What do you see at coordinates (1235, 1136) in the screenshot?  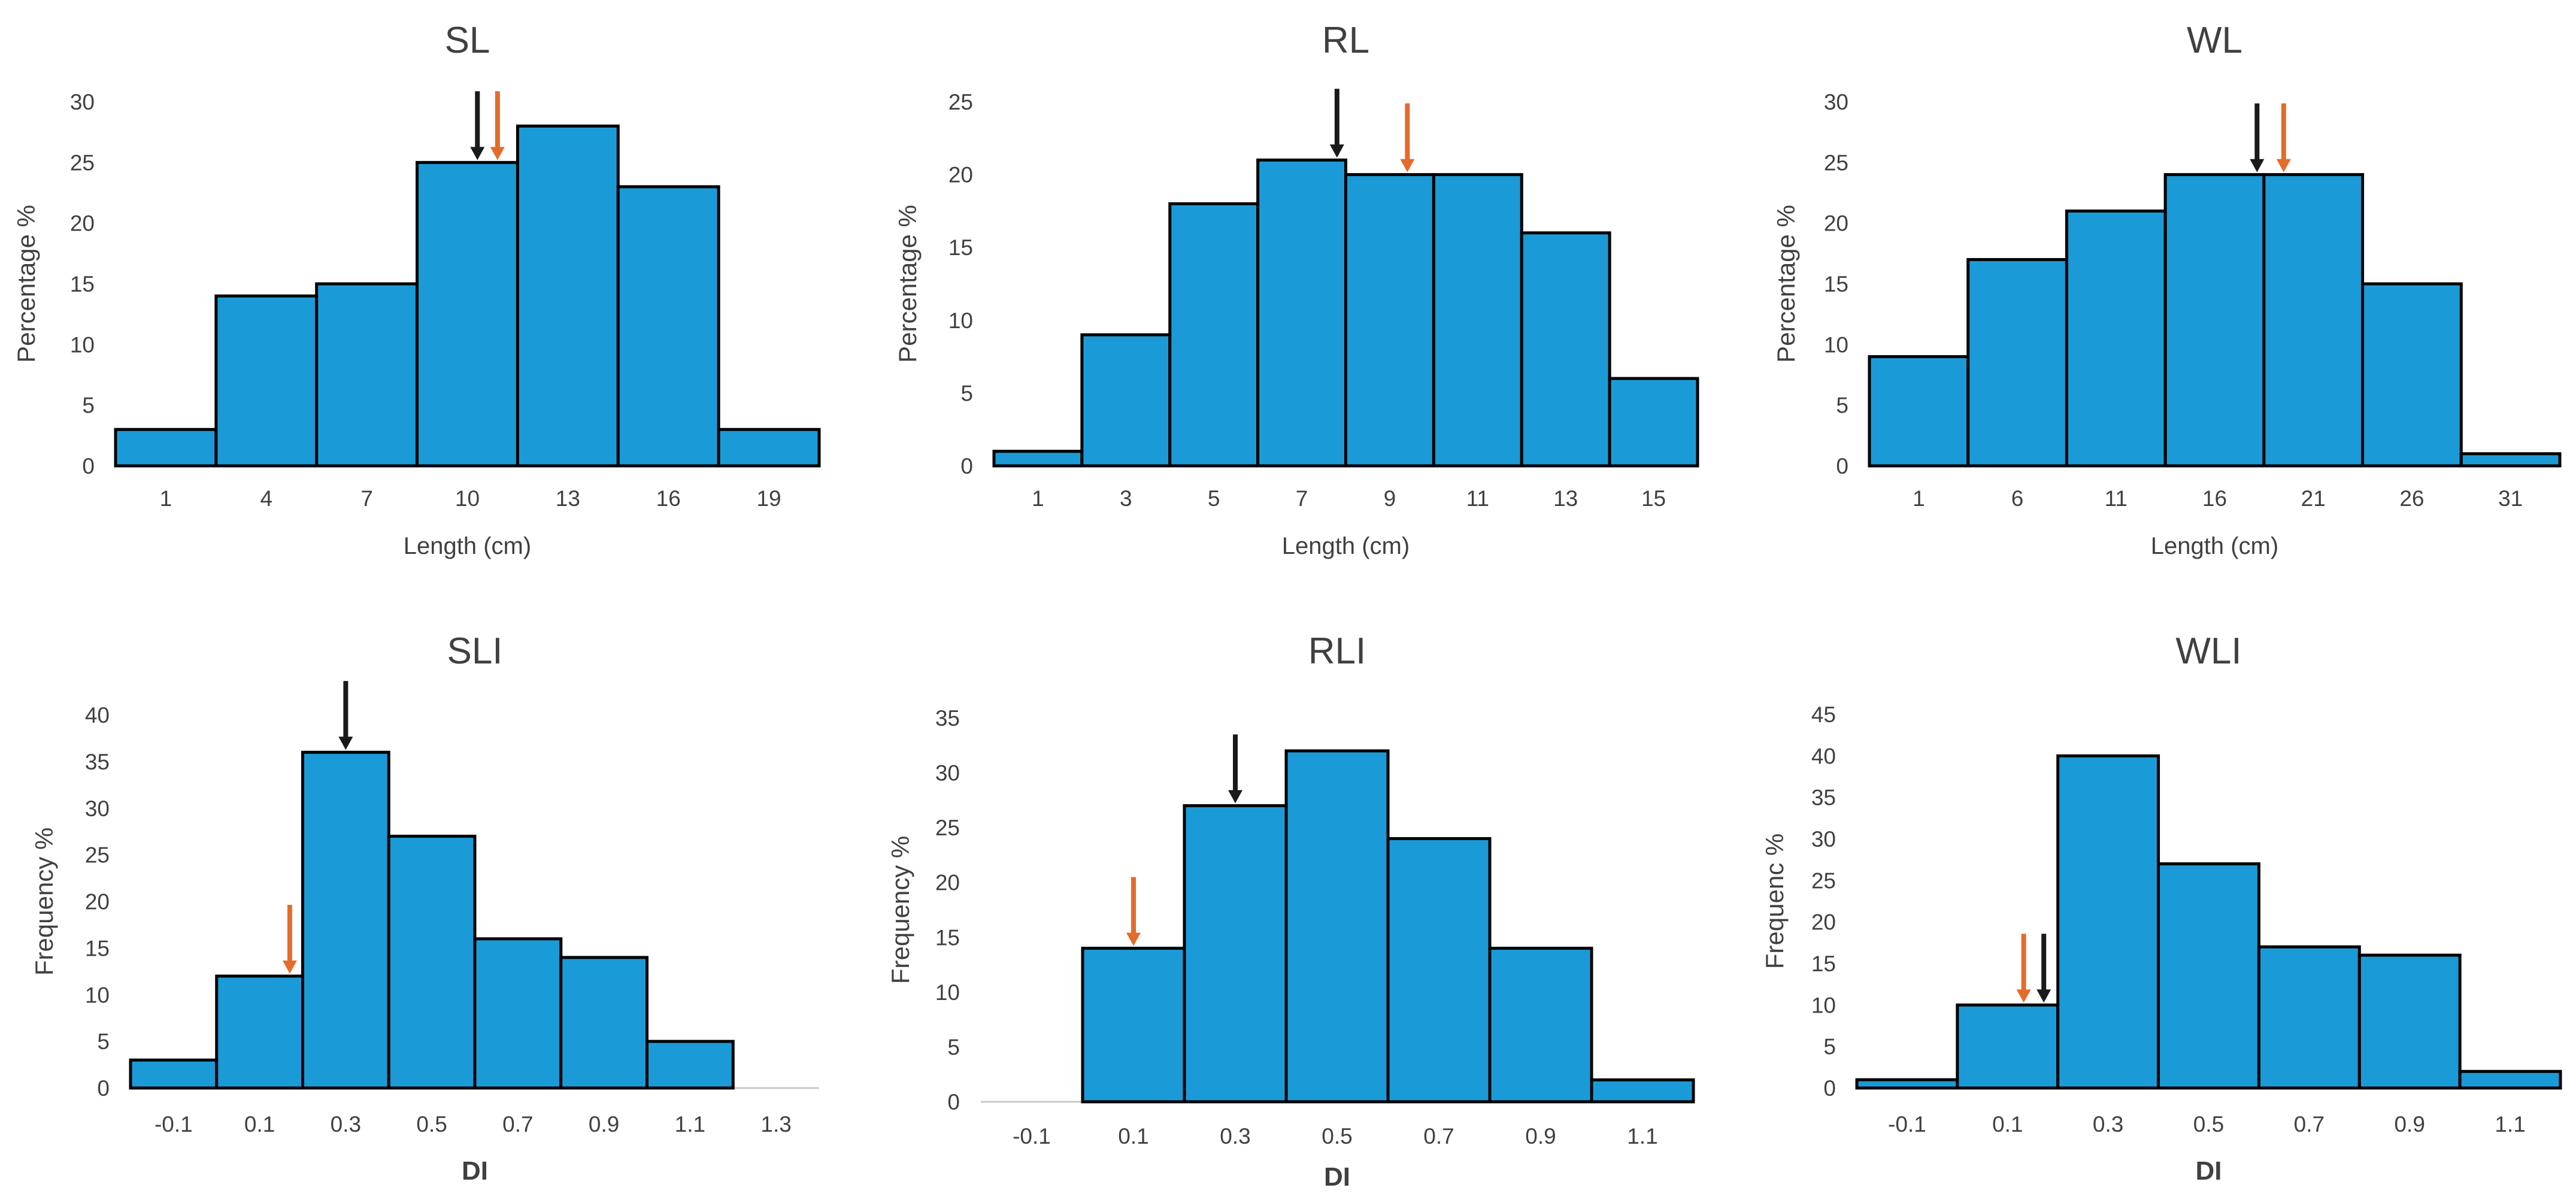 I see `panel-rli-x-tick: 0.3` at bounding box center [1235, 1136].